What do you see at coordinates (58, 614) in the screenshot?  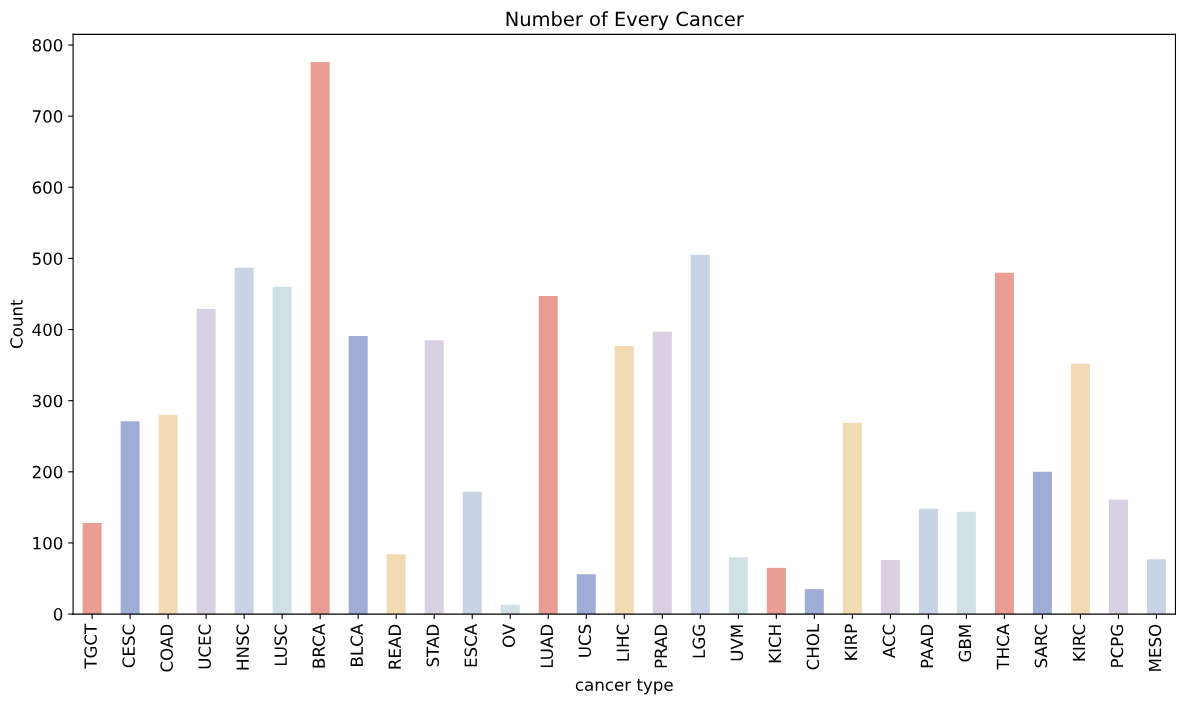 I see `y-tick-label: 0` at bounding box center [58, 614].